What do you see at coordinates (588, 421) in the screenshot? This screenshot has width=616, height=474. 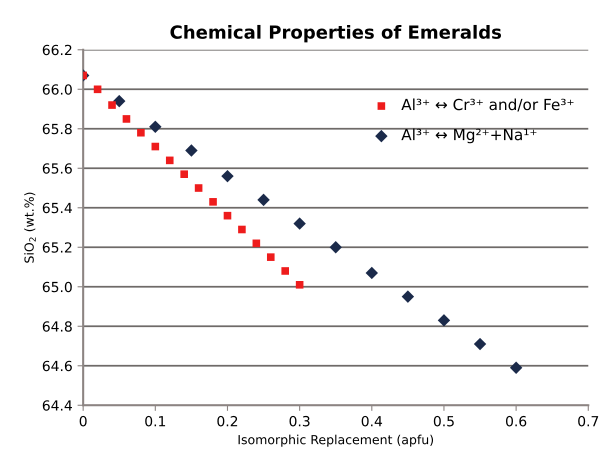 I see `x-tick-label: 0.7` at bounding box center [588, 421].